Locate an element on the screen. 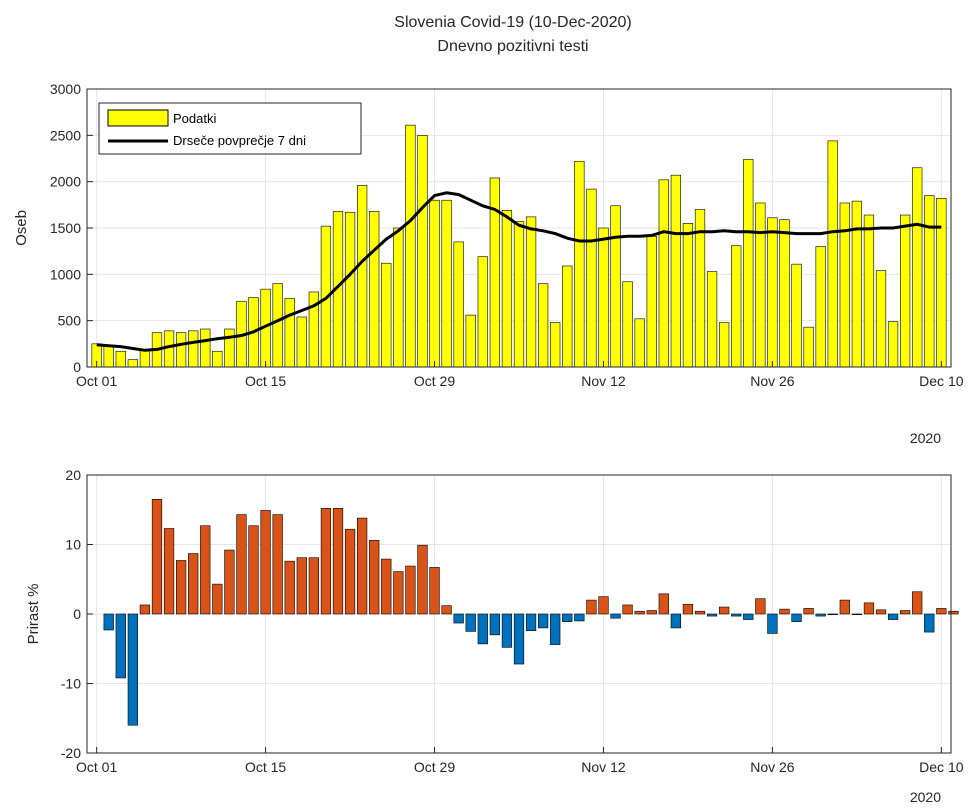 The width and height of the screenshot is (978, 809). top-ytick-label: 500 is located at coordinates (70, 321).